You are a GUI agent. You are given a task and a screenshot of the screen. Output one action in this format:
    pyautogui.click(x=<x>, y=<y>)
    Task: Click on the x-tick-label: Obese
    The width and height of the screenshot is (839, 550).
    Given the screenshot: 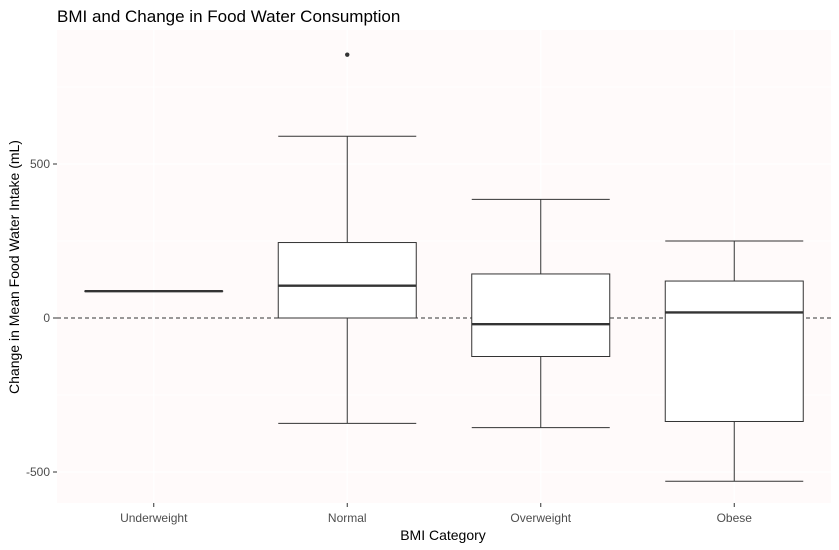 What is the action you would take?
    pyautogui.click(x=735, y=518)
    